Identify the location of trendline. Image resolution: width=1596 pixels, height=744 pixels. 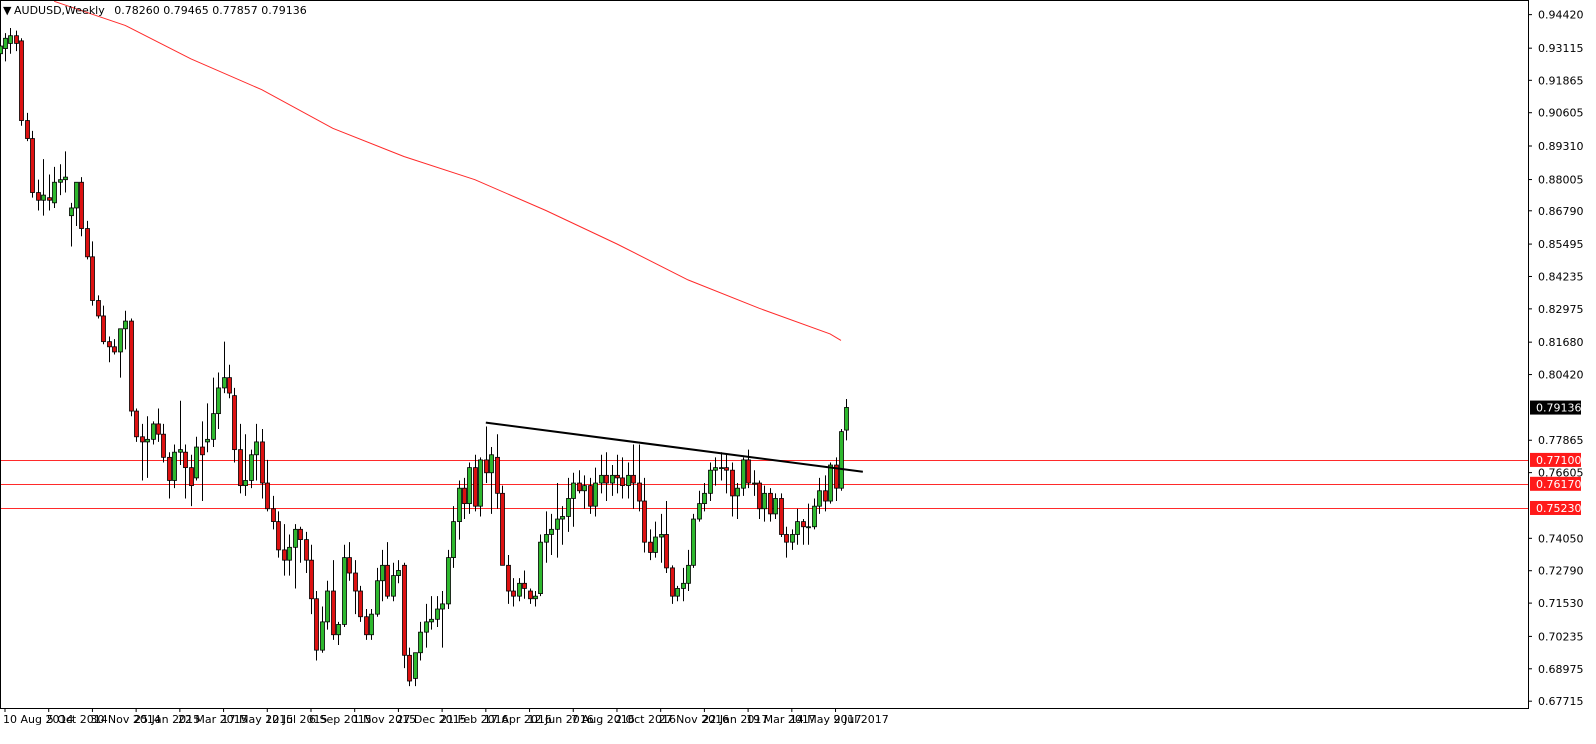
(674, 447).